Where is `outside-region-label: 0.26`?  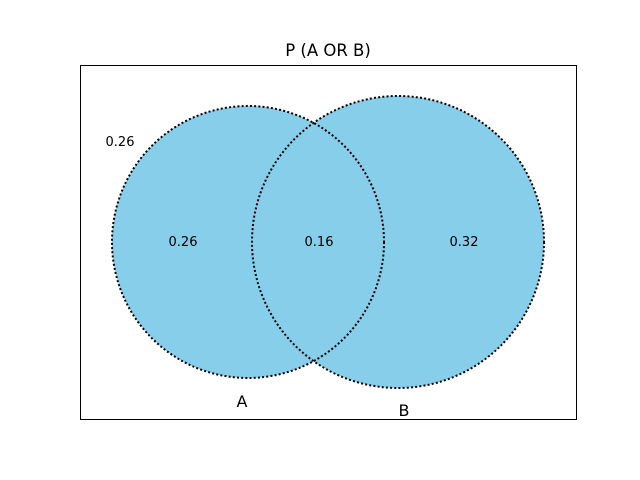
outside-region-label: 0.26 is located at coordinates (120, 142).